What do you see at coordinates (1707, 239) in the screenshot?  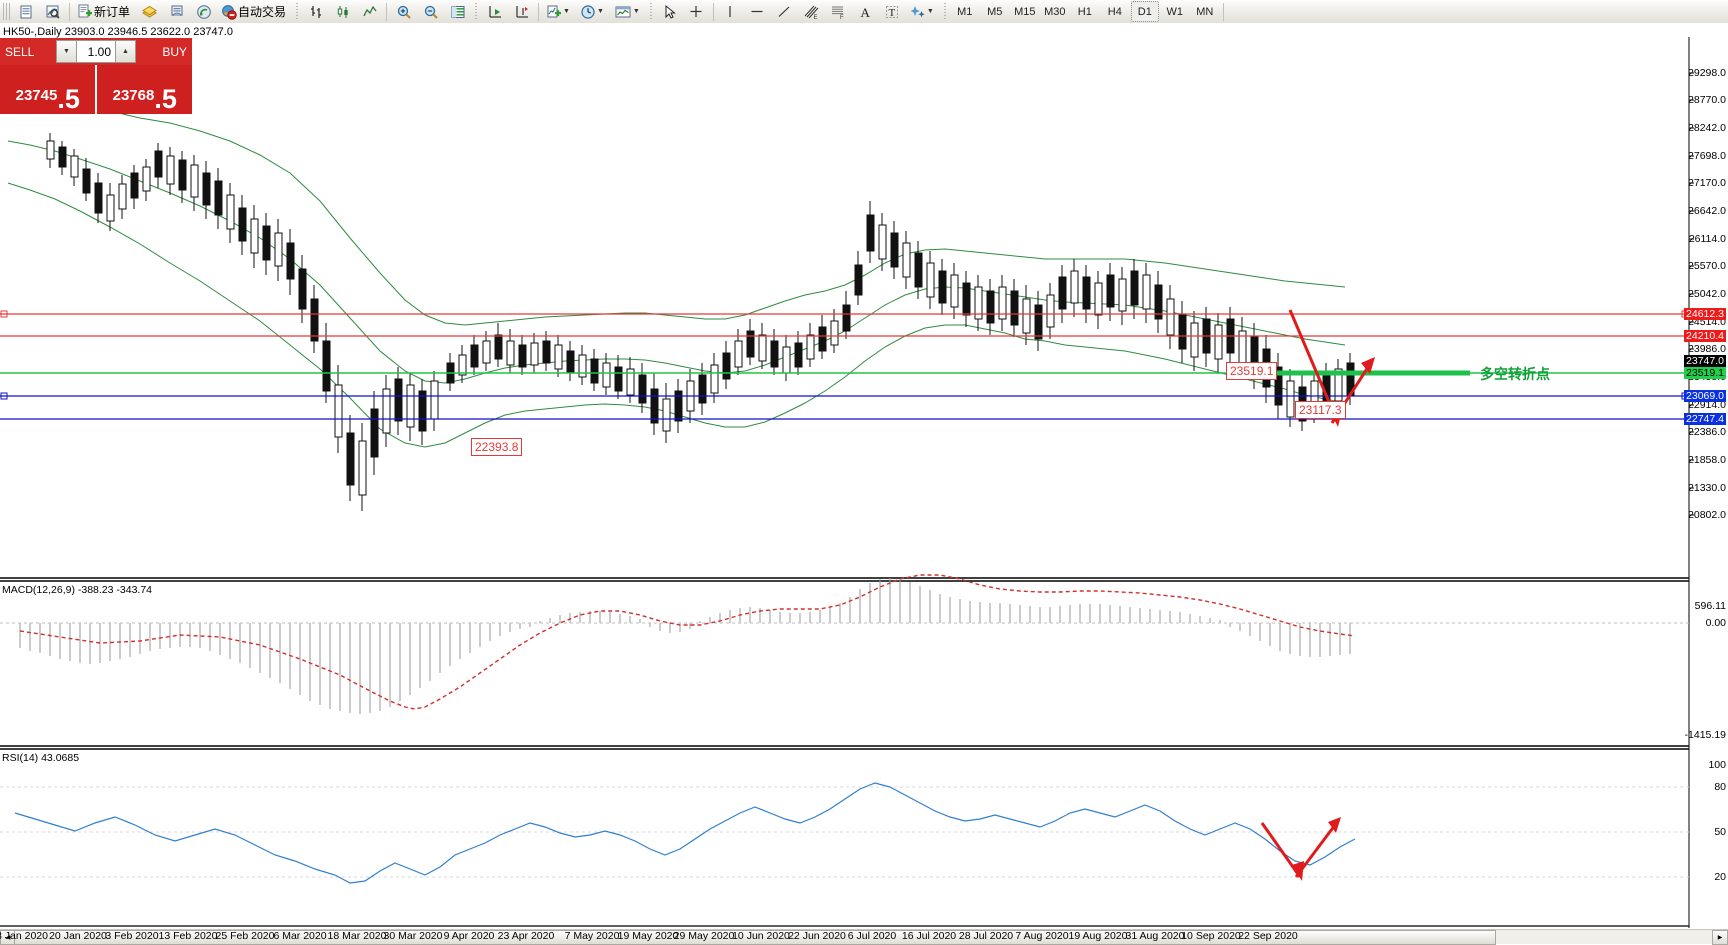 I see `price-tick-26114: 26114.0` at bounding box center [1707, 239].